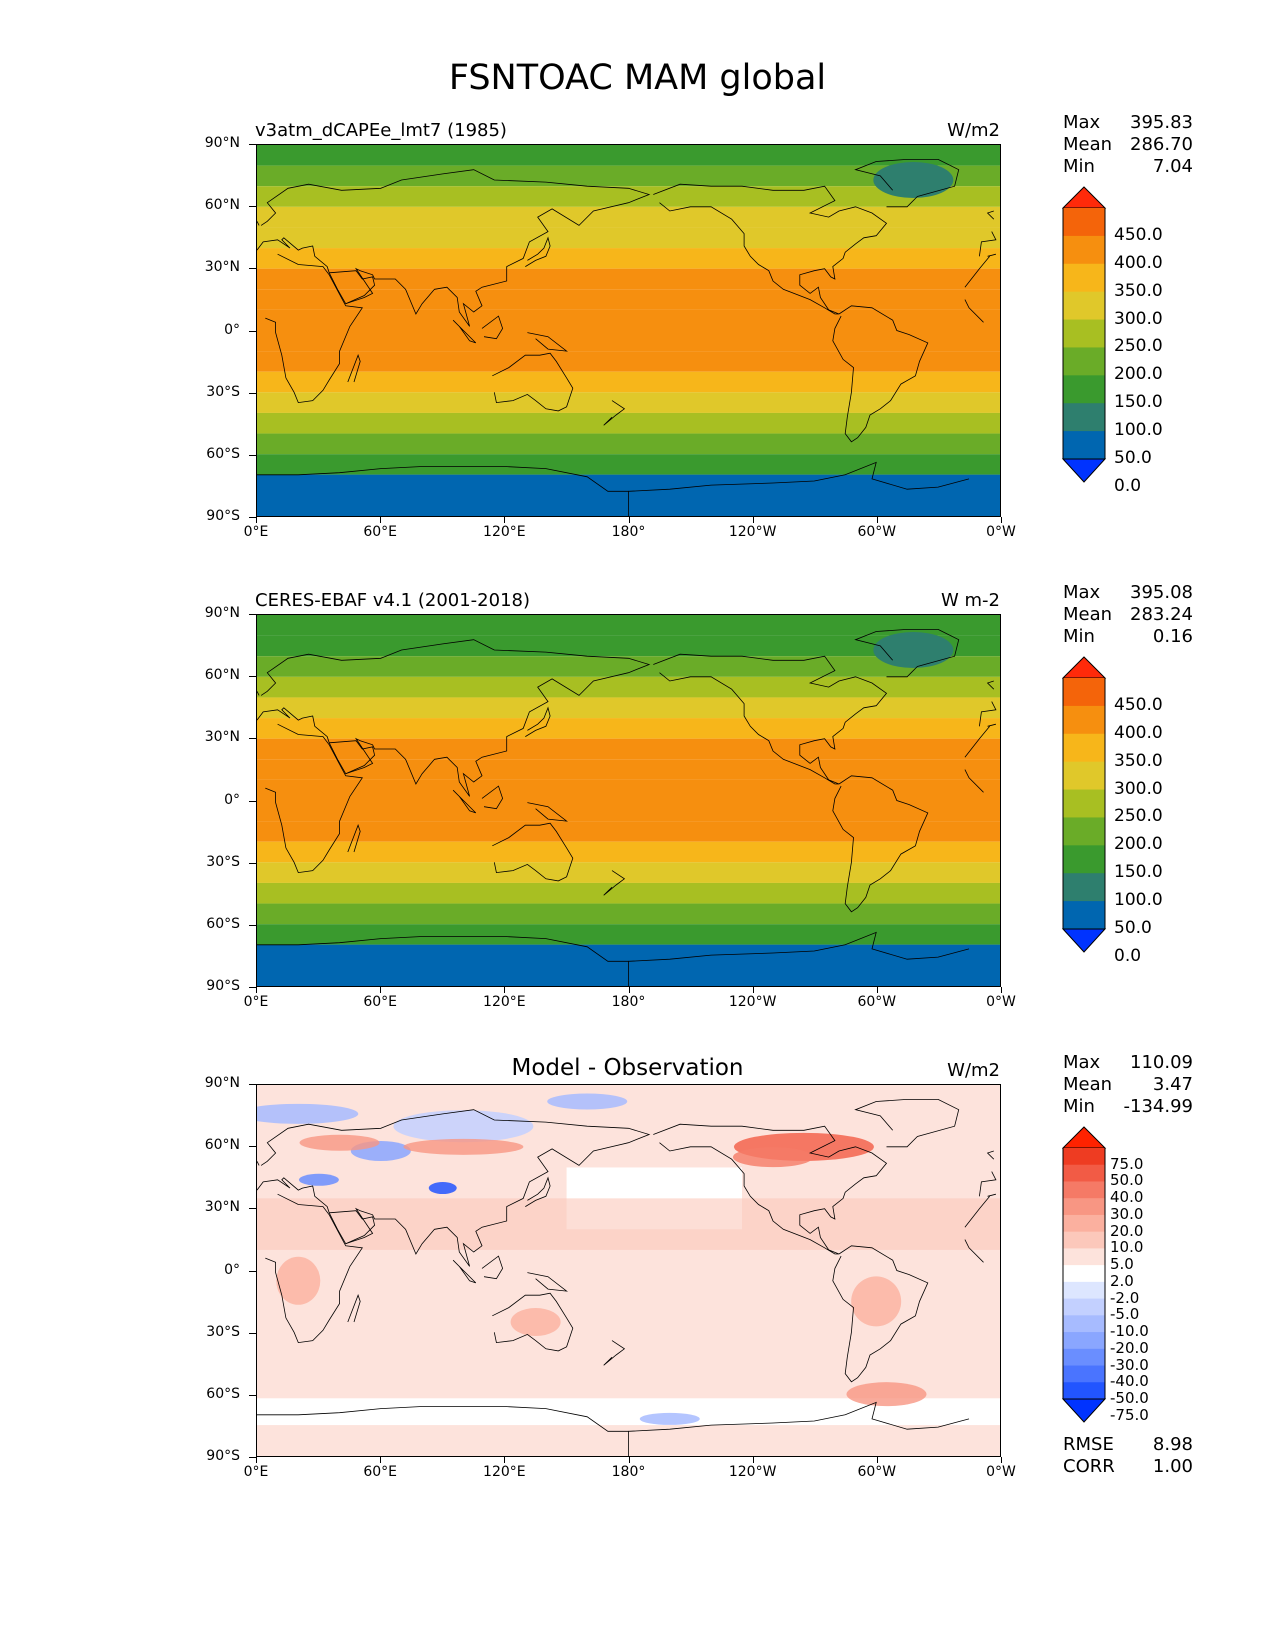 This screenshot has width=1275, height=1650. I want to click on coastline-newguinea, so click(547, 342).